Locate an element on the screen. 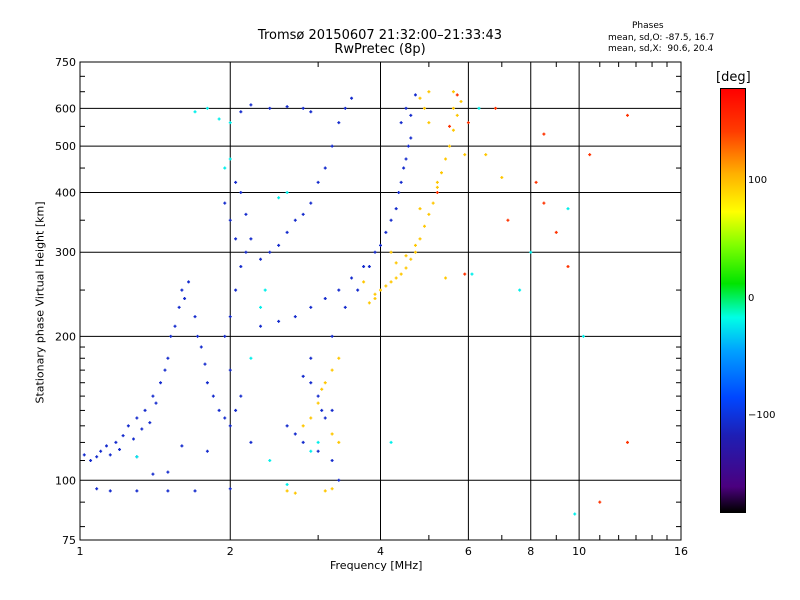  y-tick-label: 300 is located at coordinates (65, 252).